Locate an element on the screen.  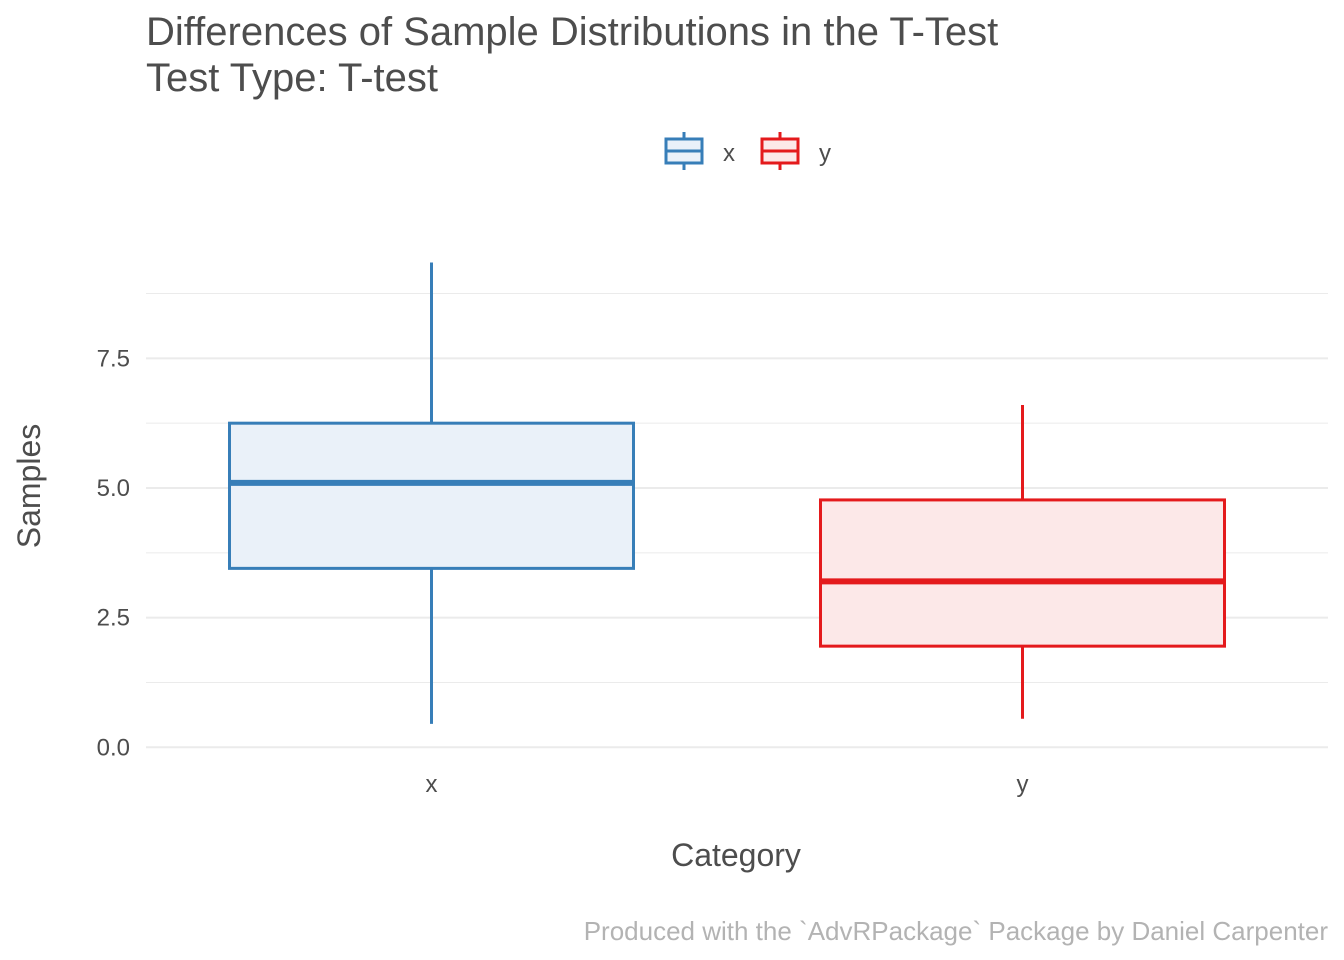
box-x is located at coordinates (431, 493).